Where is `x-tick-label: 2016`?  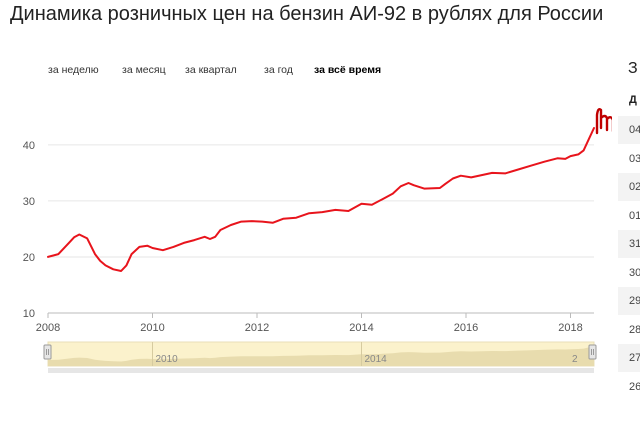
x-tick-label: 2016 is located at coordinates (466, 328).